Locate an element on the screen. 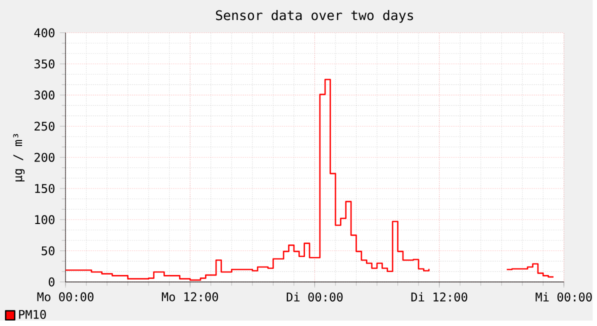 The width and height of the screenshot is (597, 326). y-tick-label: 250 is located at coordinates (44, 126).